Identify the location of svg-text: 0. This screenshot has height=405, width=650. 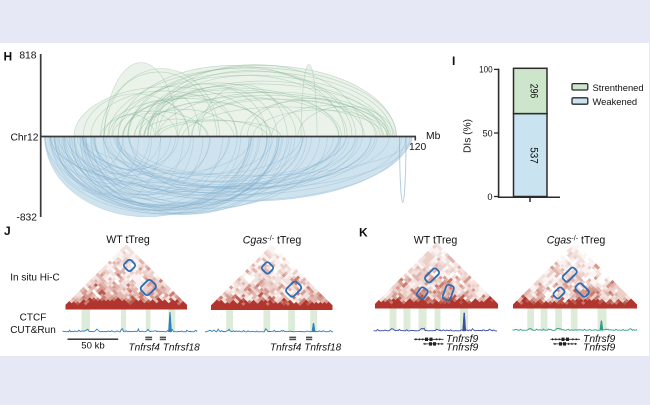
(489, 197).